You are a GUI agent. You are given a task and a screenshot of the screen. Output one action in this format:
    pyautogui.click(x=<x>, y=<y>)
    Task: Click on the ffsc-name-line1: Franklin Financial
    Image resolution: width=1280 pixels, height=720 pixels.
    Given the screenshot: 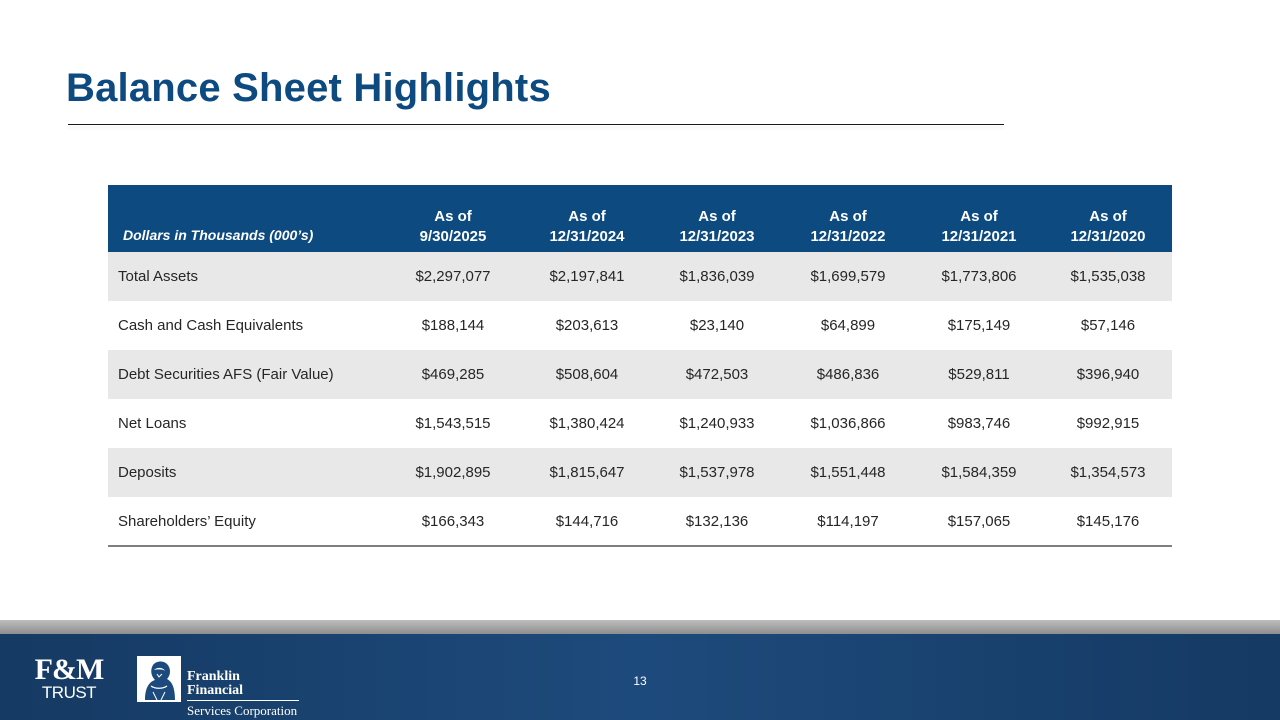 What is the action you would take?
    pyautogui.click(x=243, y=685)
    